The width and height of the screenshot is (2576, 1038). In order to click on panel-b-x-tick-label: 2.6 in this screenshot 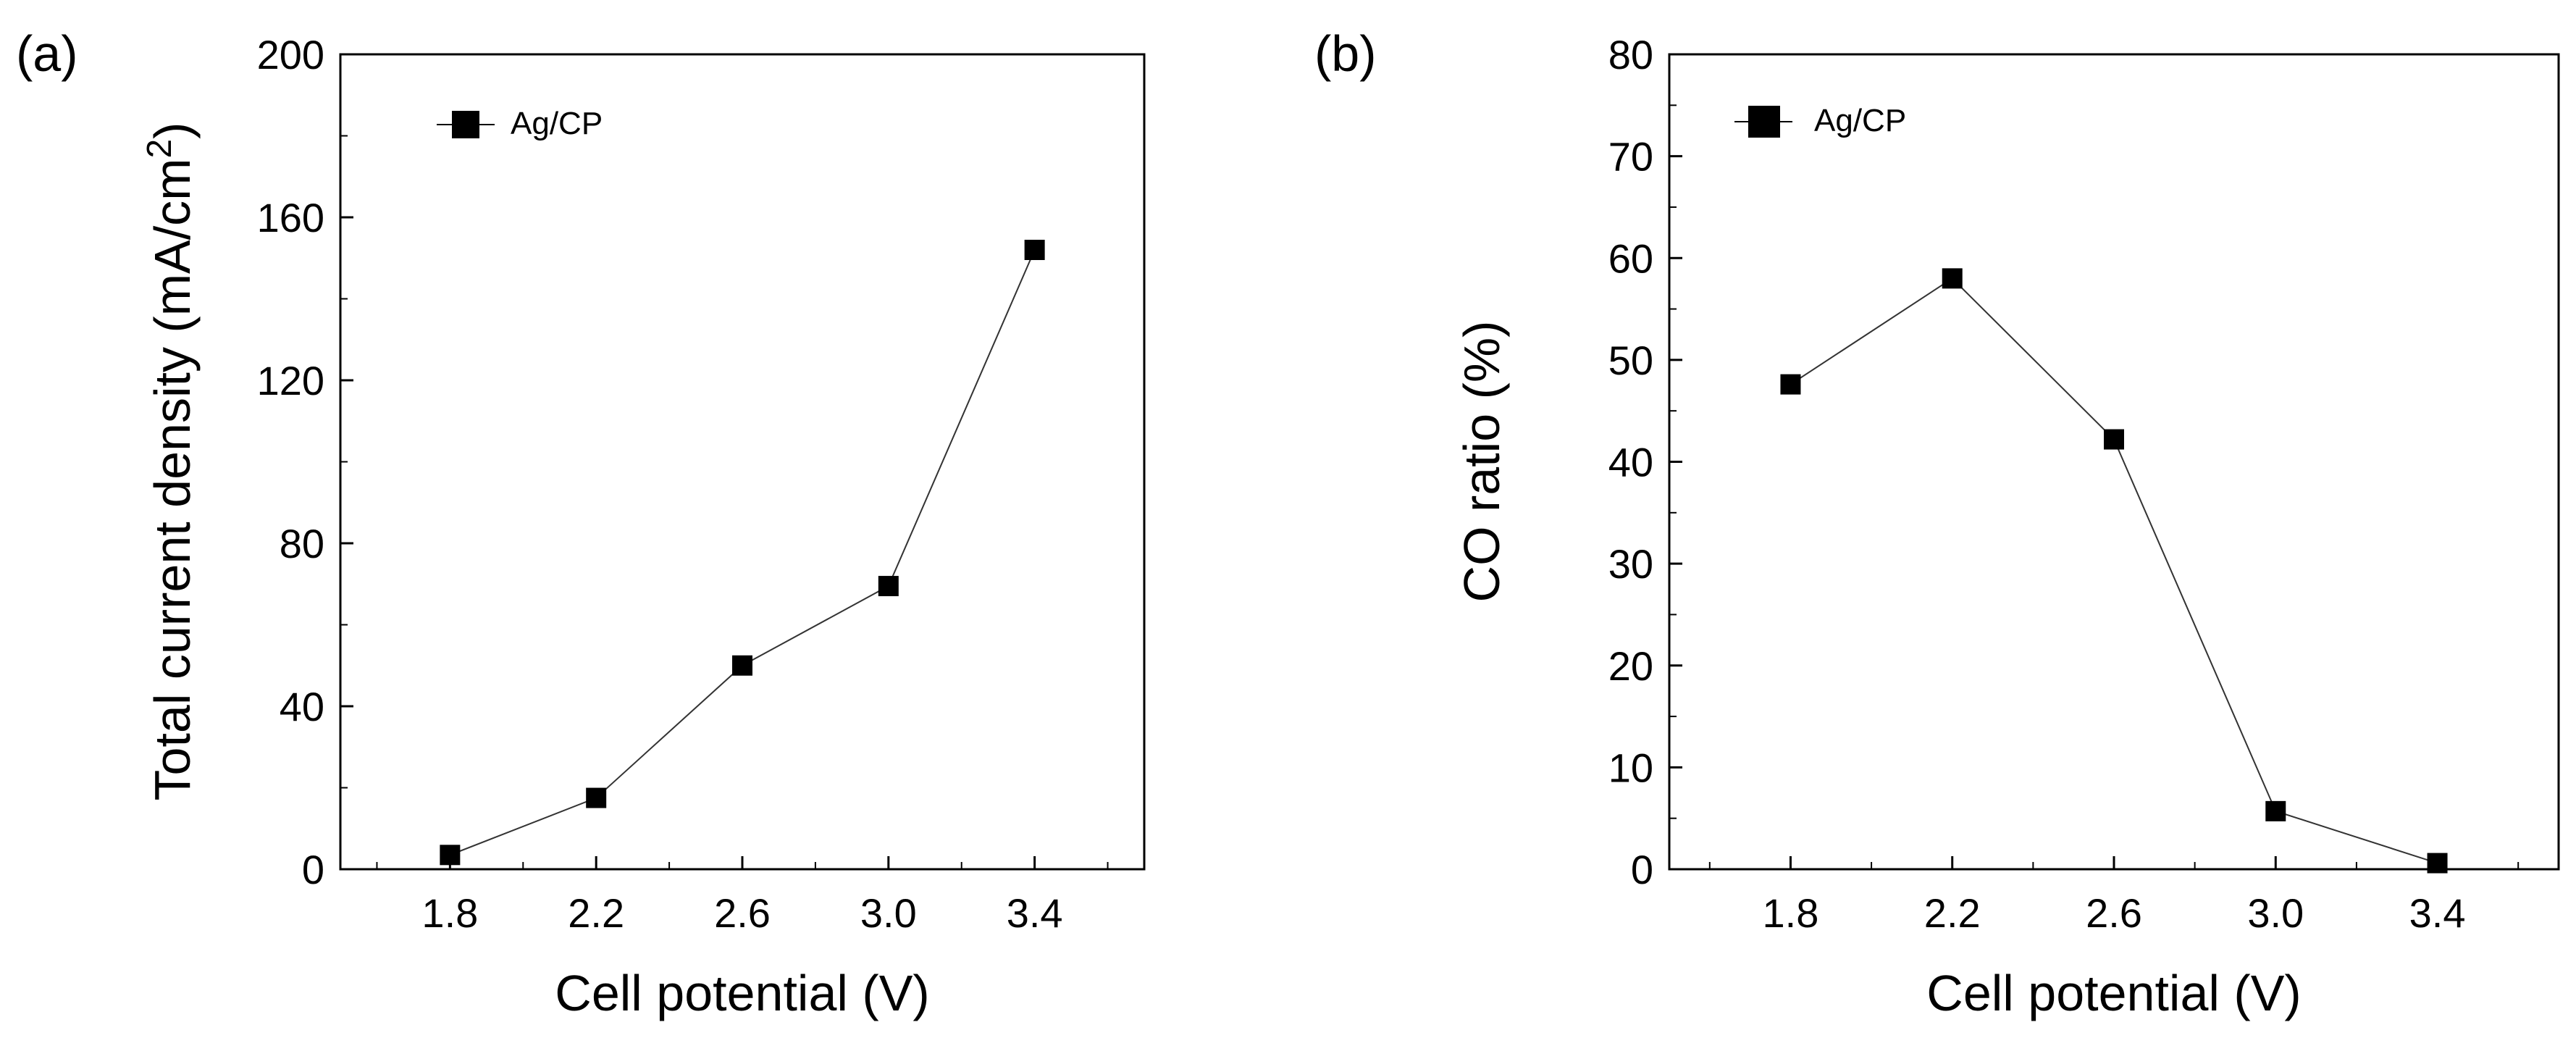, I will do `click(2114, 913)`.